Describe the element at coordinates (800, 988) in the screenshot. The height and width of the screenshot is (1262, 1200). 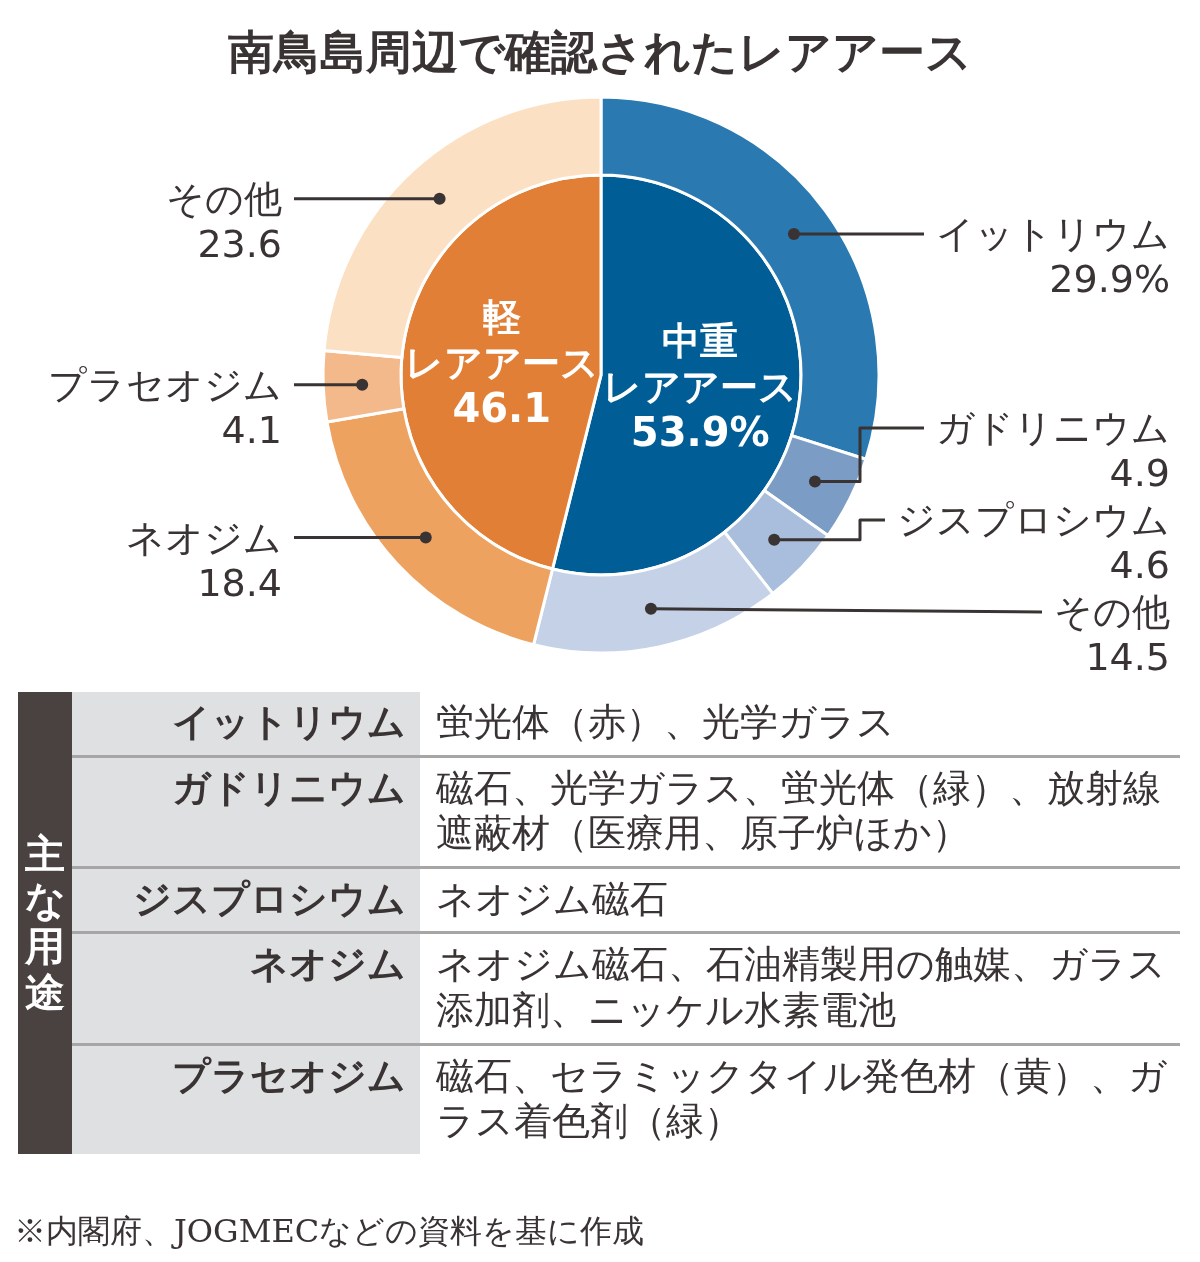
I see `text: ネオジム磁石、石油精製用の触媒、ガラス添加剤、ニッケル水素電池` at that location.